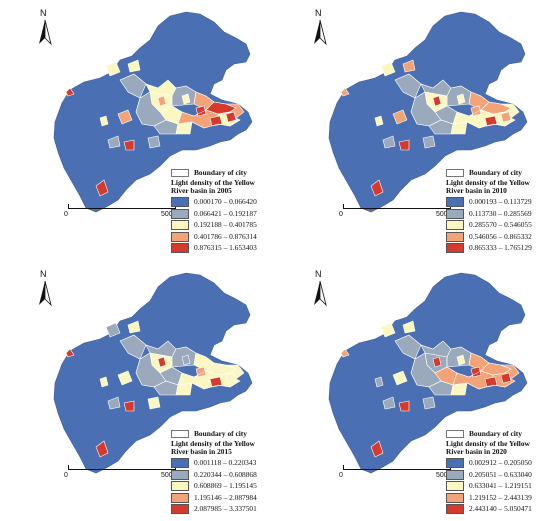  I want to click on legend-class-label: 0.205051 – 0.633040, so click(500, 474).